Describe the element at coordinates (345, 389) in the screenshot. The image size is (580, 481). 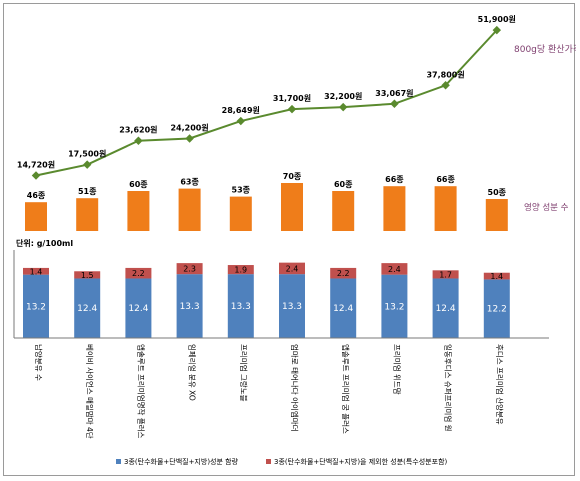
I see `category-label: 앱솔루트 프리미엄 궁 플러스` at that location.